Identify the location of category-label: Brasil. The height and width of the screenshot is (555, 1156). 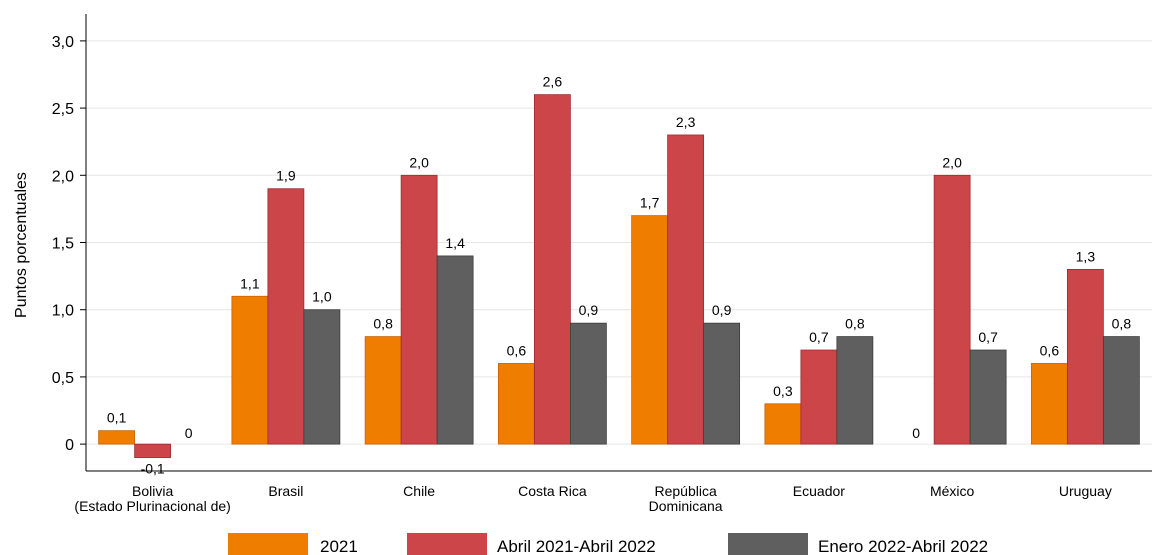
(285, 491).